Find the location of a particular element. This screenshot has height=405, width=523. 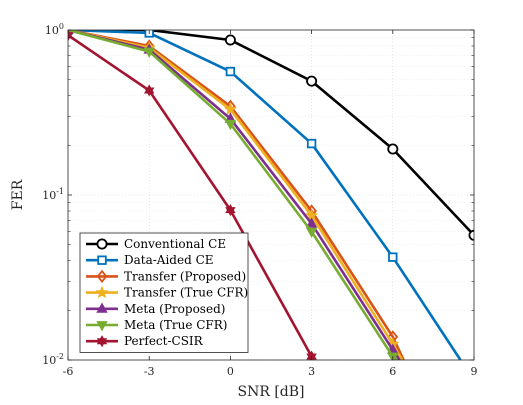

legend-entry: Transfer (True CFR) is located at coordinates (167, 293).